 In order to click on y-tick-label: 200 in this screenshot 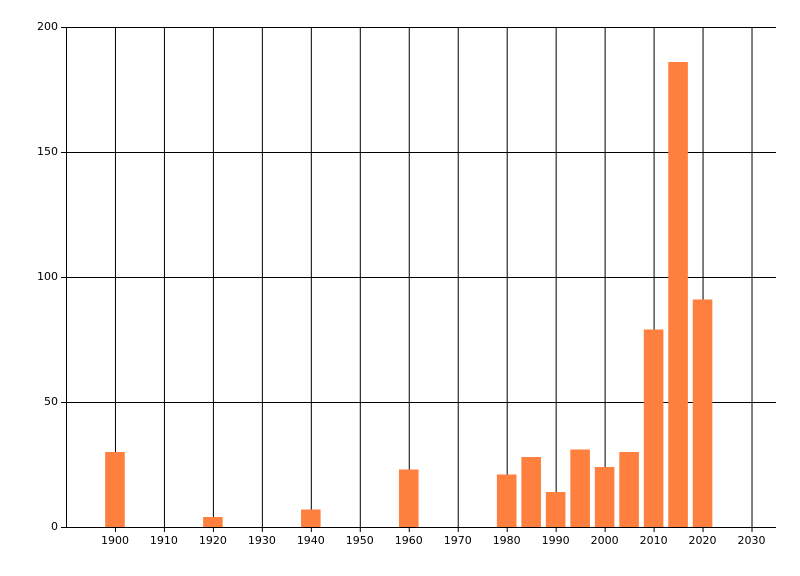, I will do `click(47, 26)`.